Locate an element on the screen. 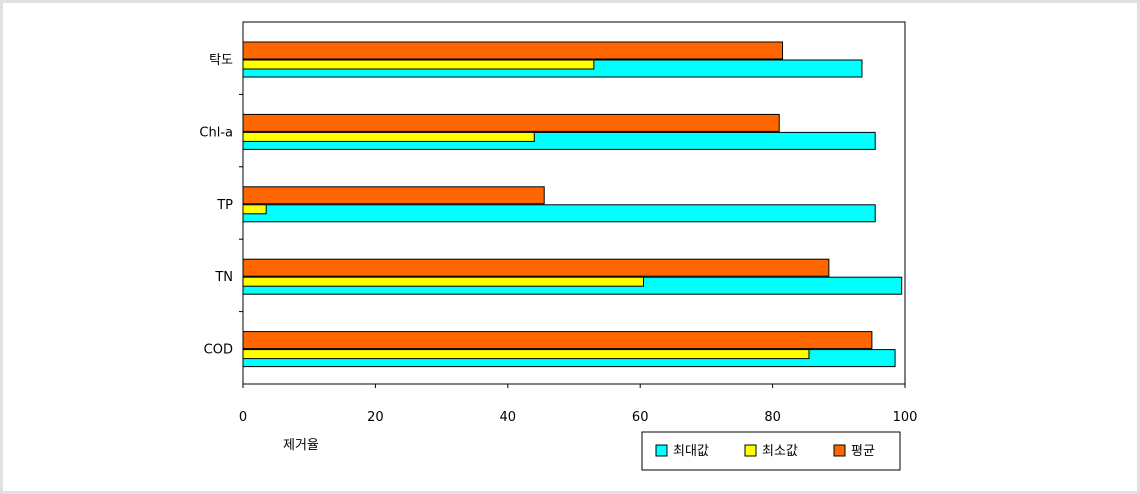  y-tick-label: Chl-a is located at coordinates (216, 132).